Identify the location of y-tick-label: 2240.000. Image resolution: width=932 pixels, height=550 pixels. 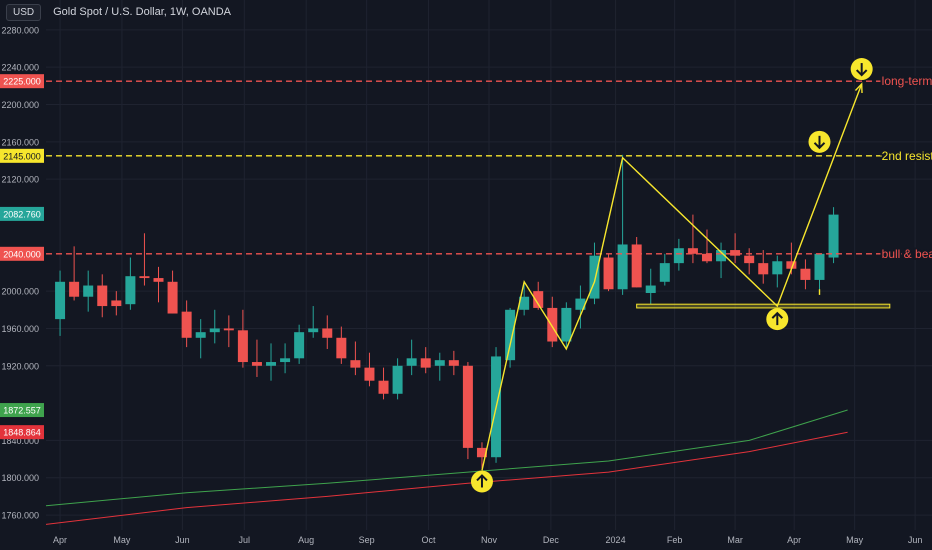
(20, 68).